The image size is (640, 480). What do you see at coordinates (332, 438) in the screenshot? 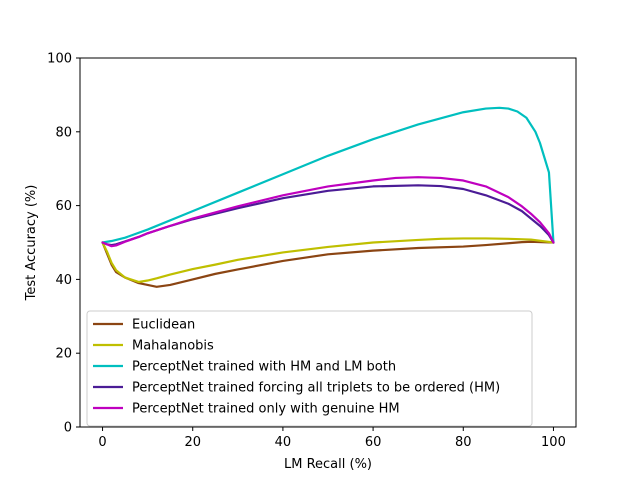
I see `x-axis-ticks: 0 20 40 60 80 100` at bounding box center [332, 438].